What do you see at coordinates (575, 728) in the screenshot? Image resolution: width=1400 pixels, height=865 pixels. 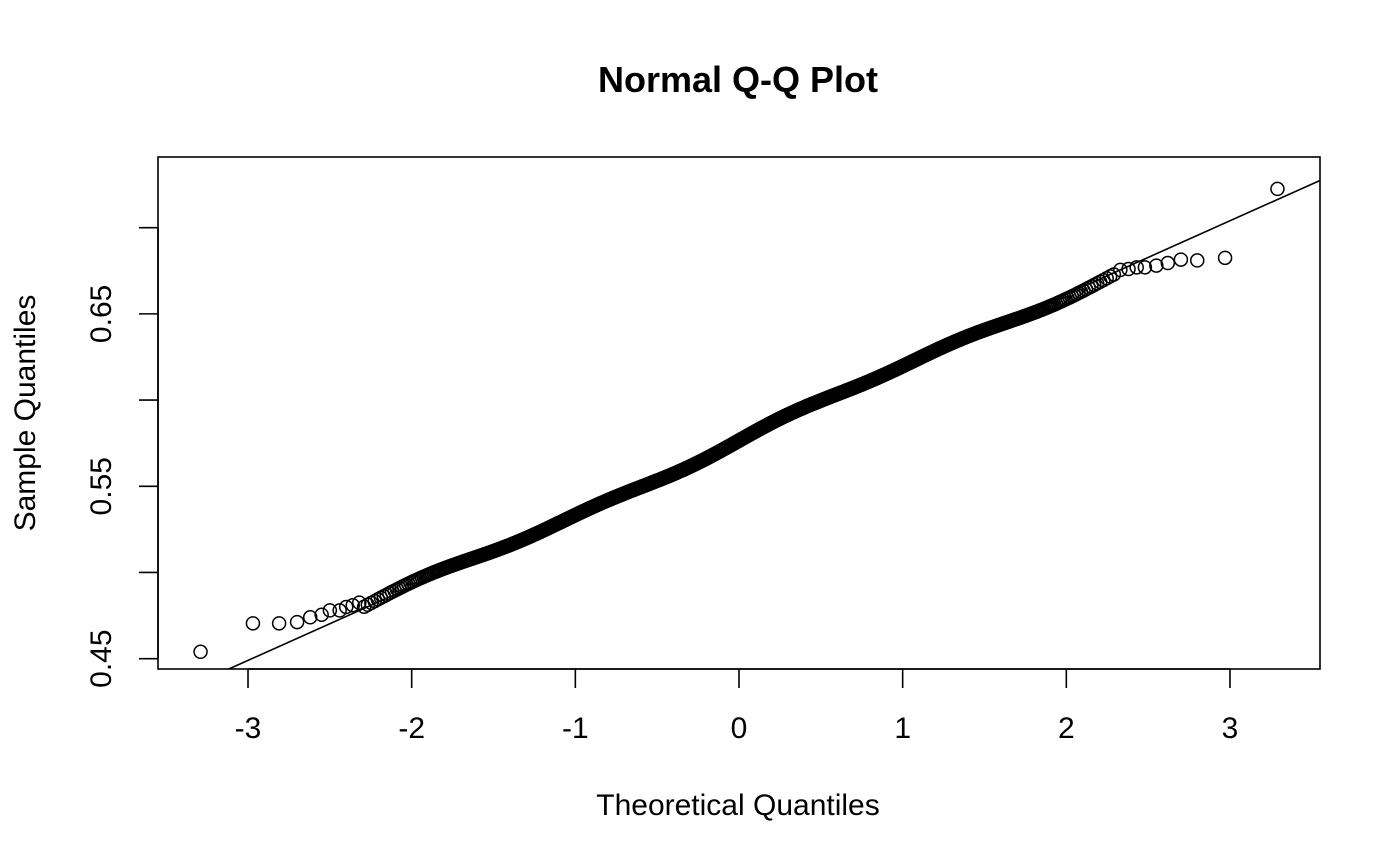 I see `x-tick-label: -1` at bounding box center [575, 728].